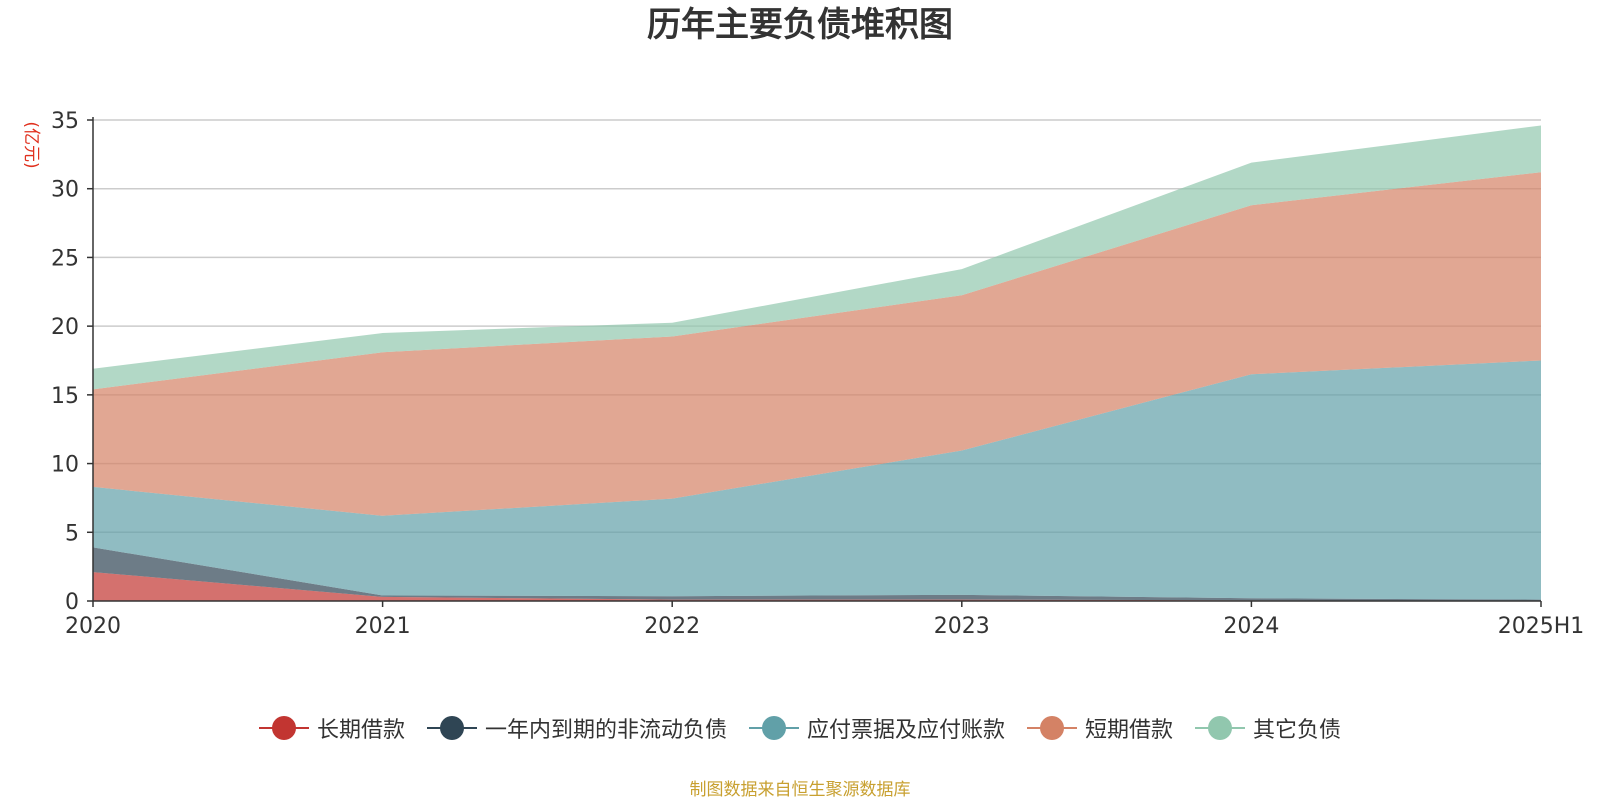 The image size is (1600, 800). What do you see at coordinates (65, 121) in the screenshot?
I see `y-tick-label: 35` at bounding box center [65, 121].